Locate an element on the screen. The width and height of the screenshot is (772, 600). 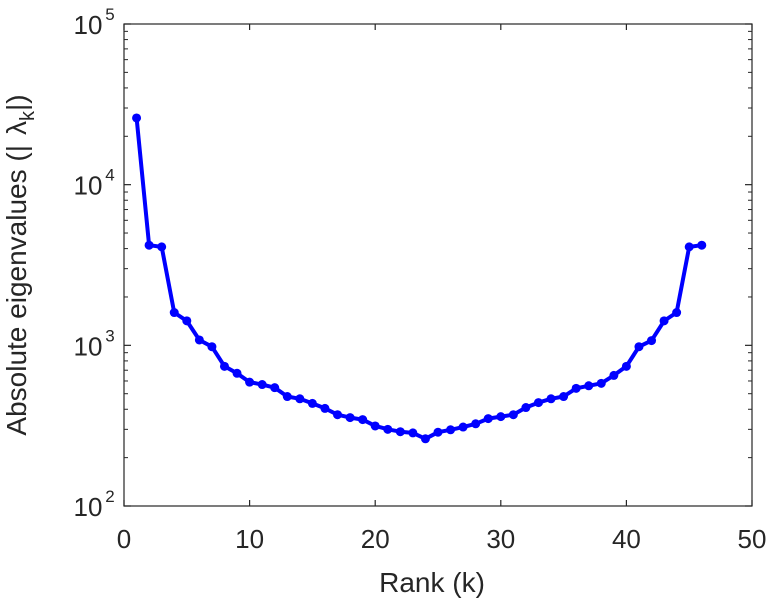
y-axis-title-lambda: λ is located at coordinates (16, 128).